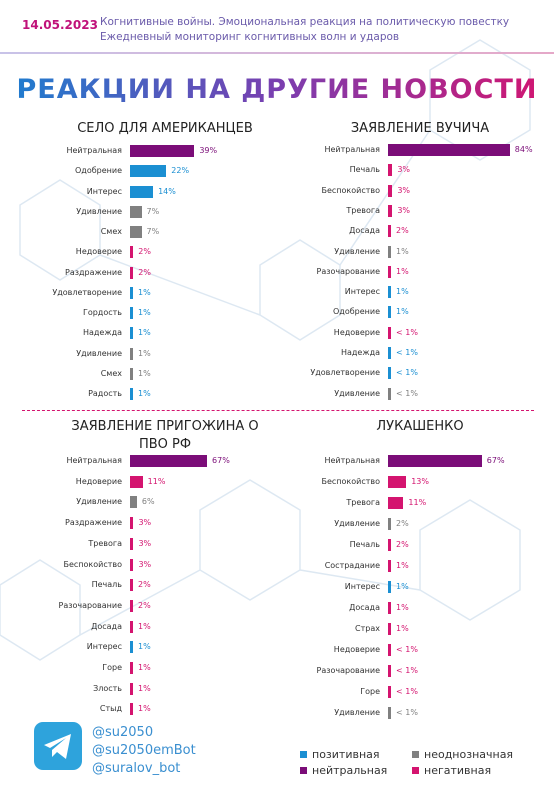 This screenshot has width=554, height=800. What do you see at coordinates (93, 523) in the screenshot?
I see `category-label: Раздражение` at bounding box center [93, 523].